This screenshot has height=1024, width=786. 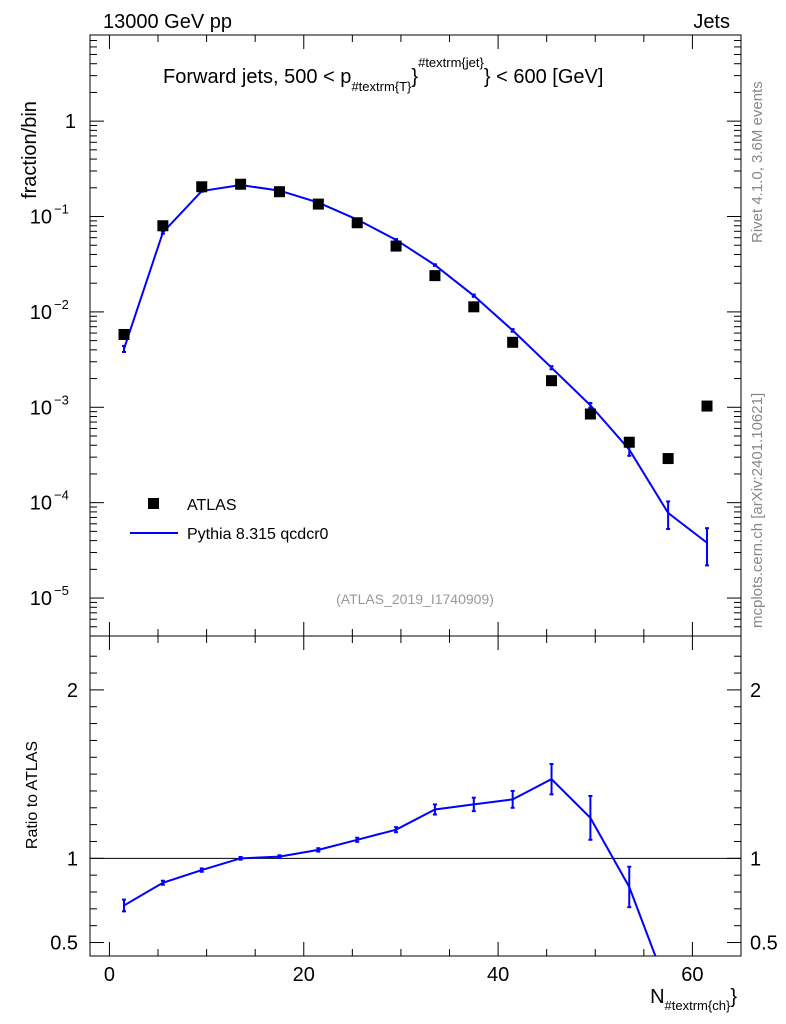 I want to click on ratio-y-tick-label-right: 0.5, so click(x=764, y=944).